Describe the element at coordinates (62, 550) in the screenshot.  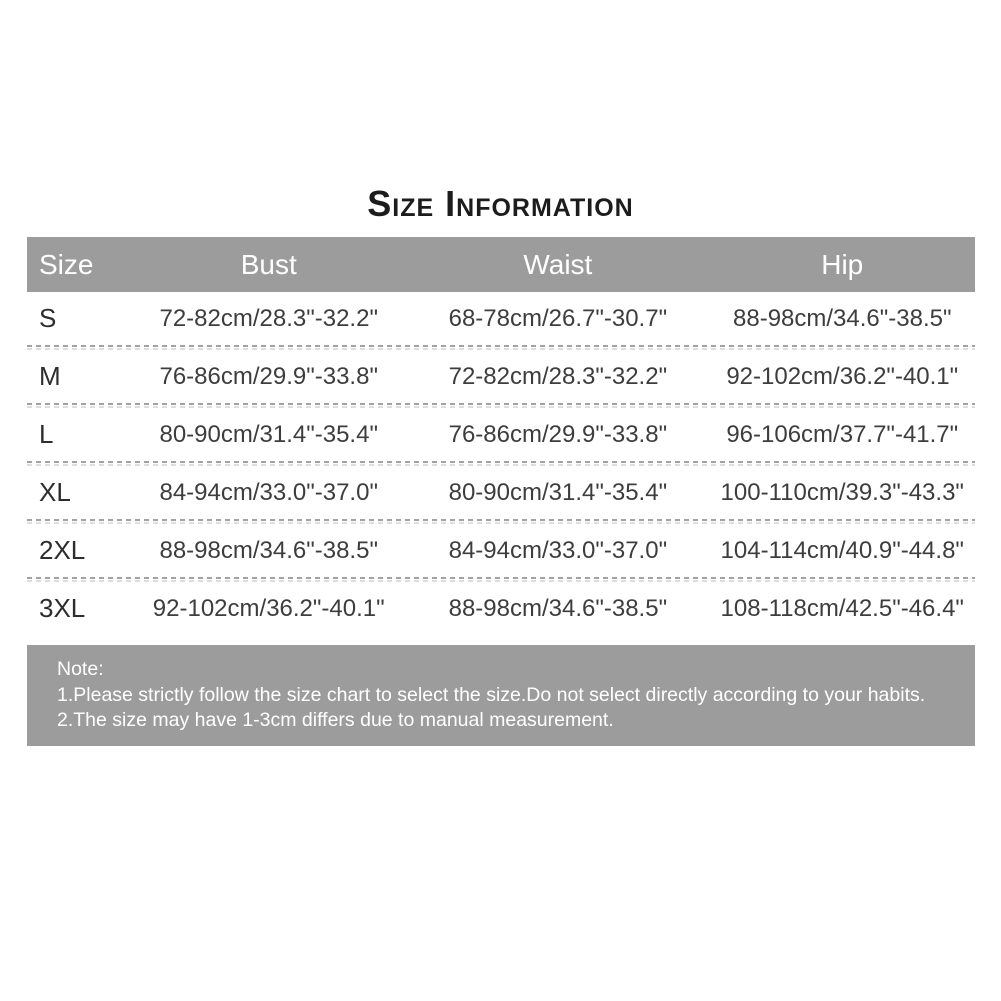
I see `size-cell: 2XL` at that location.